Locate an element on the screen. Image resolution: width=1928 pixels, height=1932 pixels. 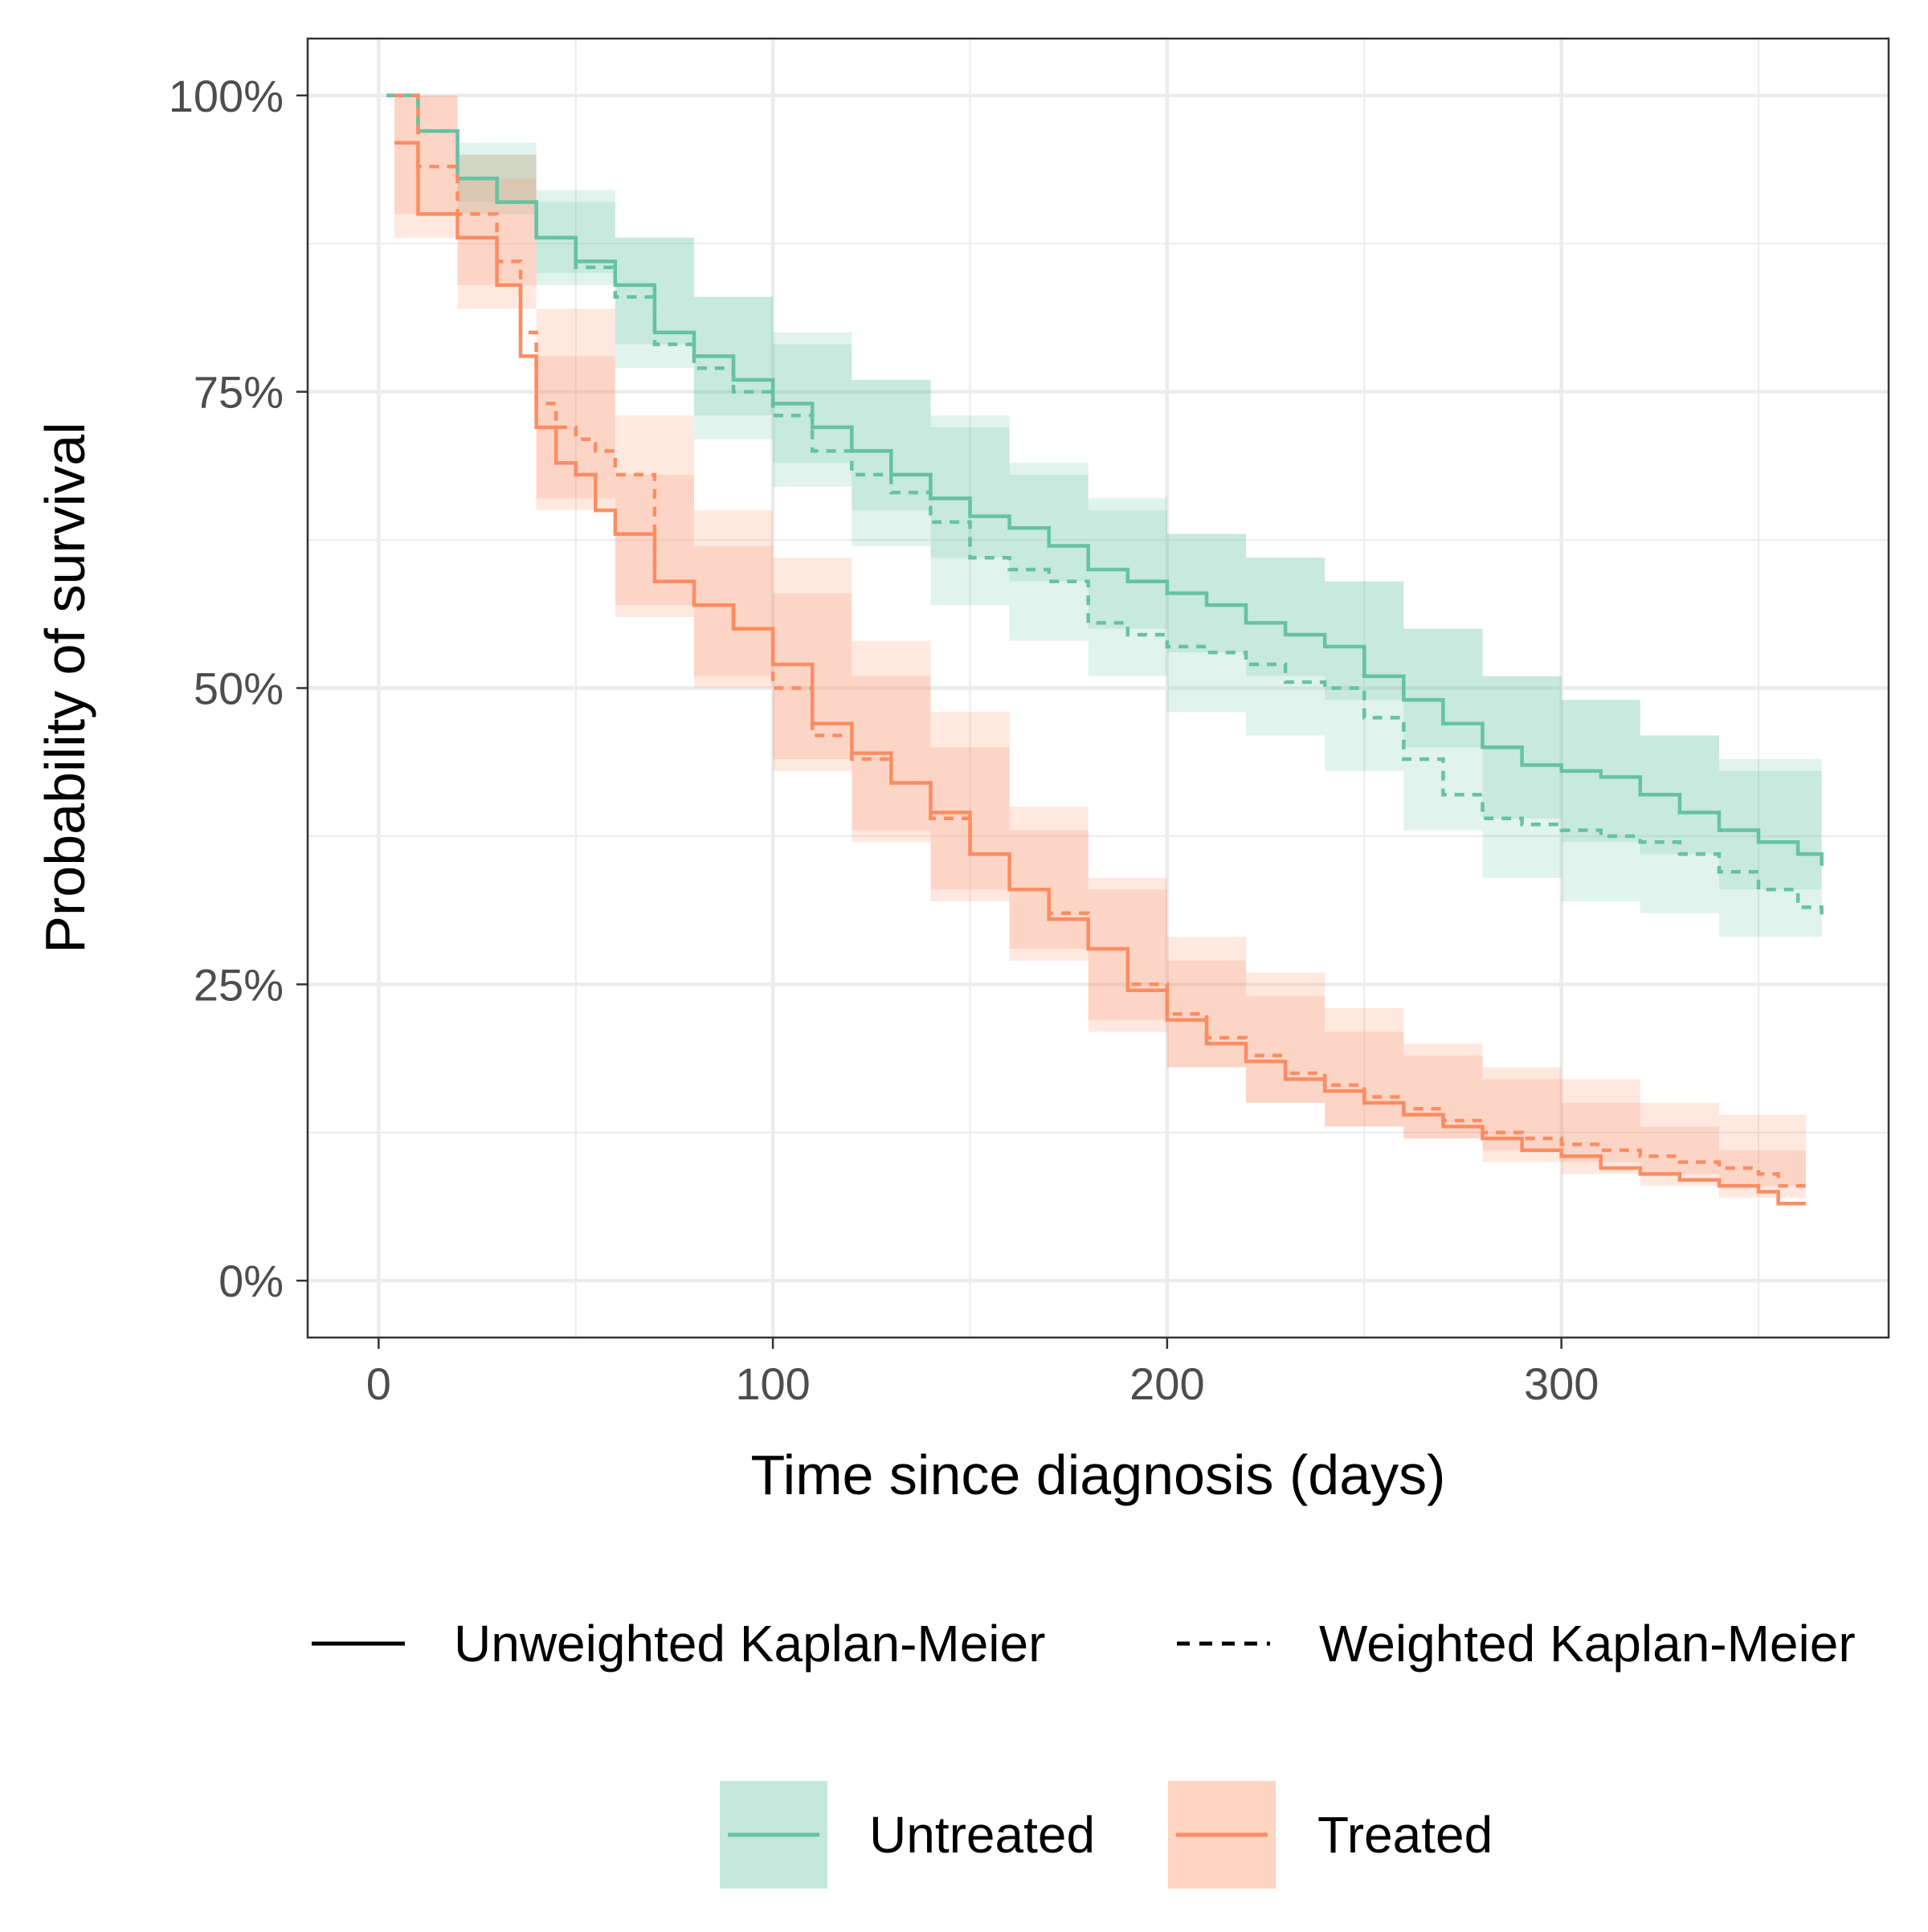
x-tick-label: 200 is located at coordinates (1166, 1383).